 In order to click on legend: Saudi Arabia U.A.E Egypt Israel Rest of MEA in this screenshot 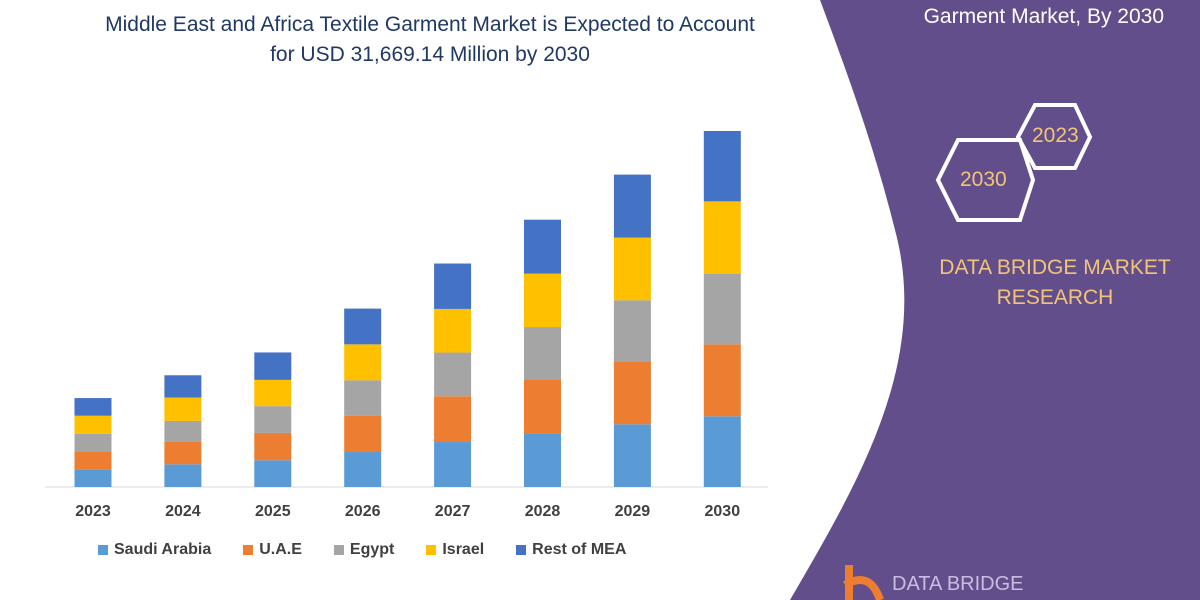, I will do `click(378, 550)`.